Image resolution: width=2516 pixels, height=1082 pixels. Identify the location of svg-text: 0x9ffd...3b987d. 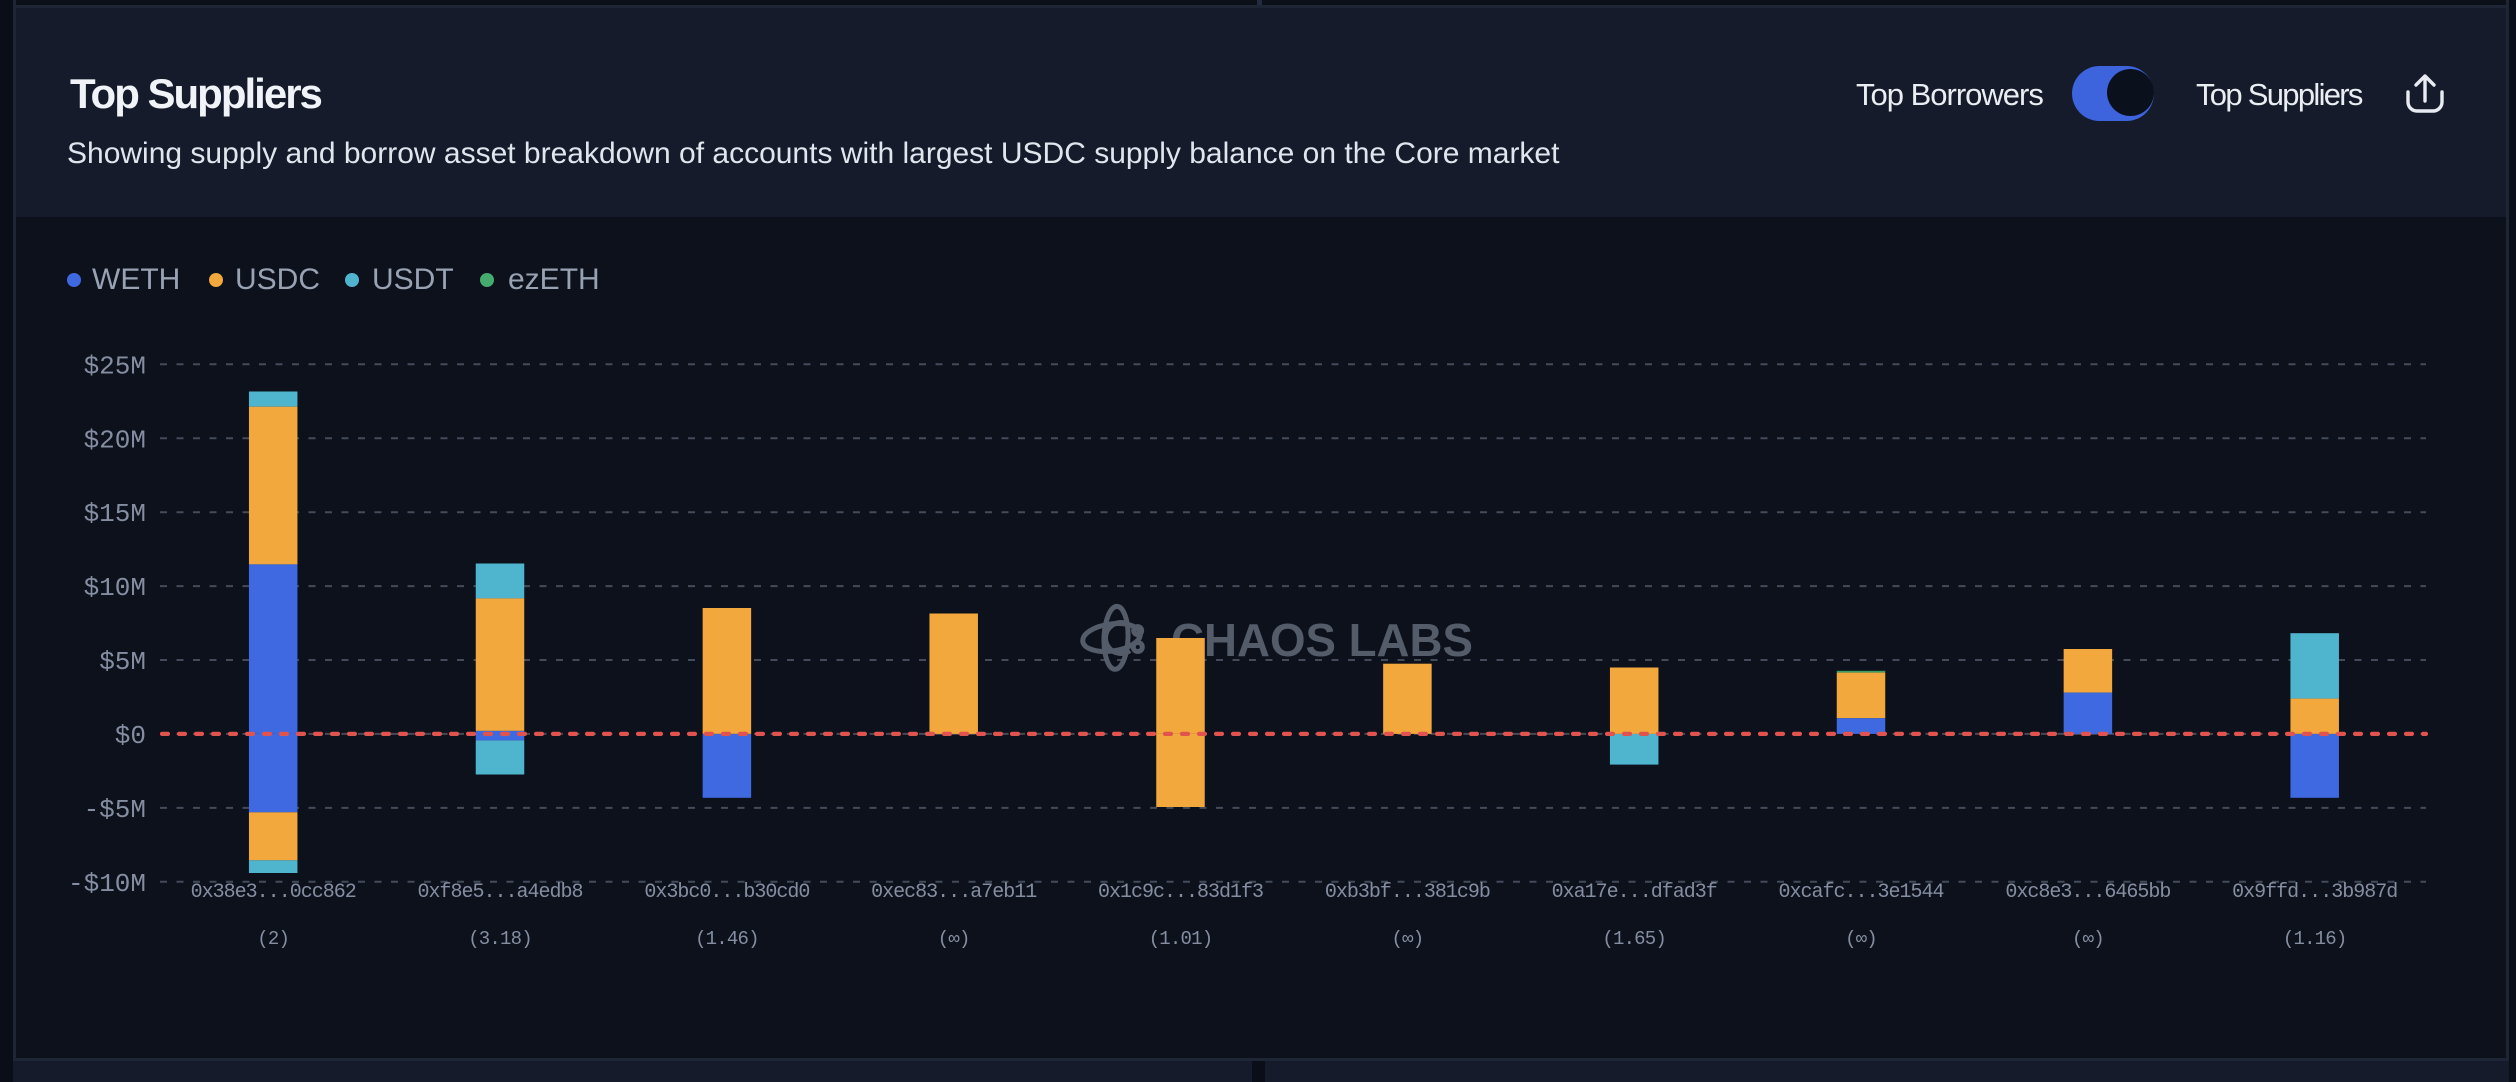
(2314, 892).